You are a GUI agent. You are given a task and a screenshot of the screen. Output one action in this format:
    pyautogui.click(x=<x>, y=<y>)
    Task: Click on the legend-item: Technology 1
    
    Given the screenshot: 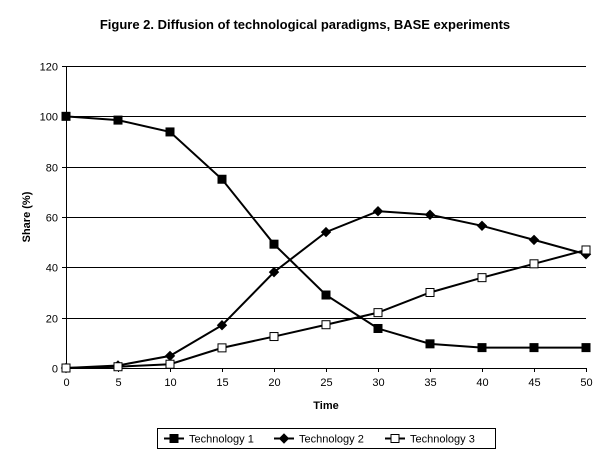 What is the action you would take?
    pyautogui.click(x=209, y=440)
    